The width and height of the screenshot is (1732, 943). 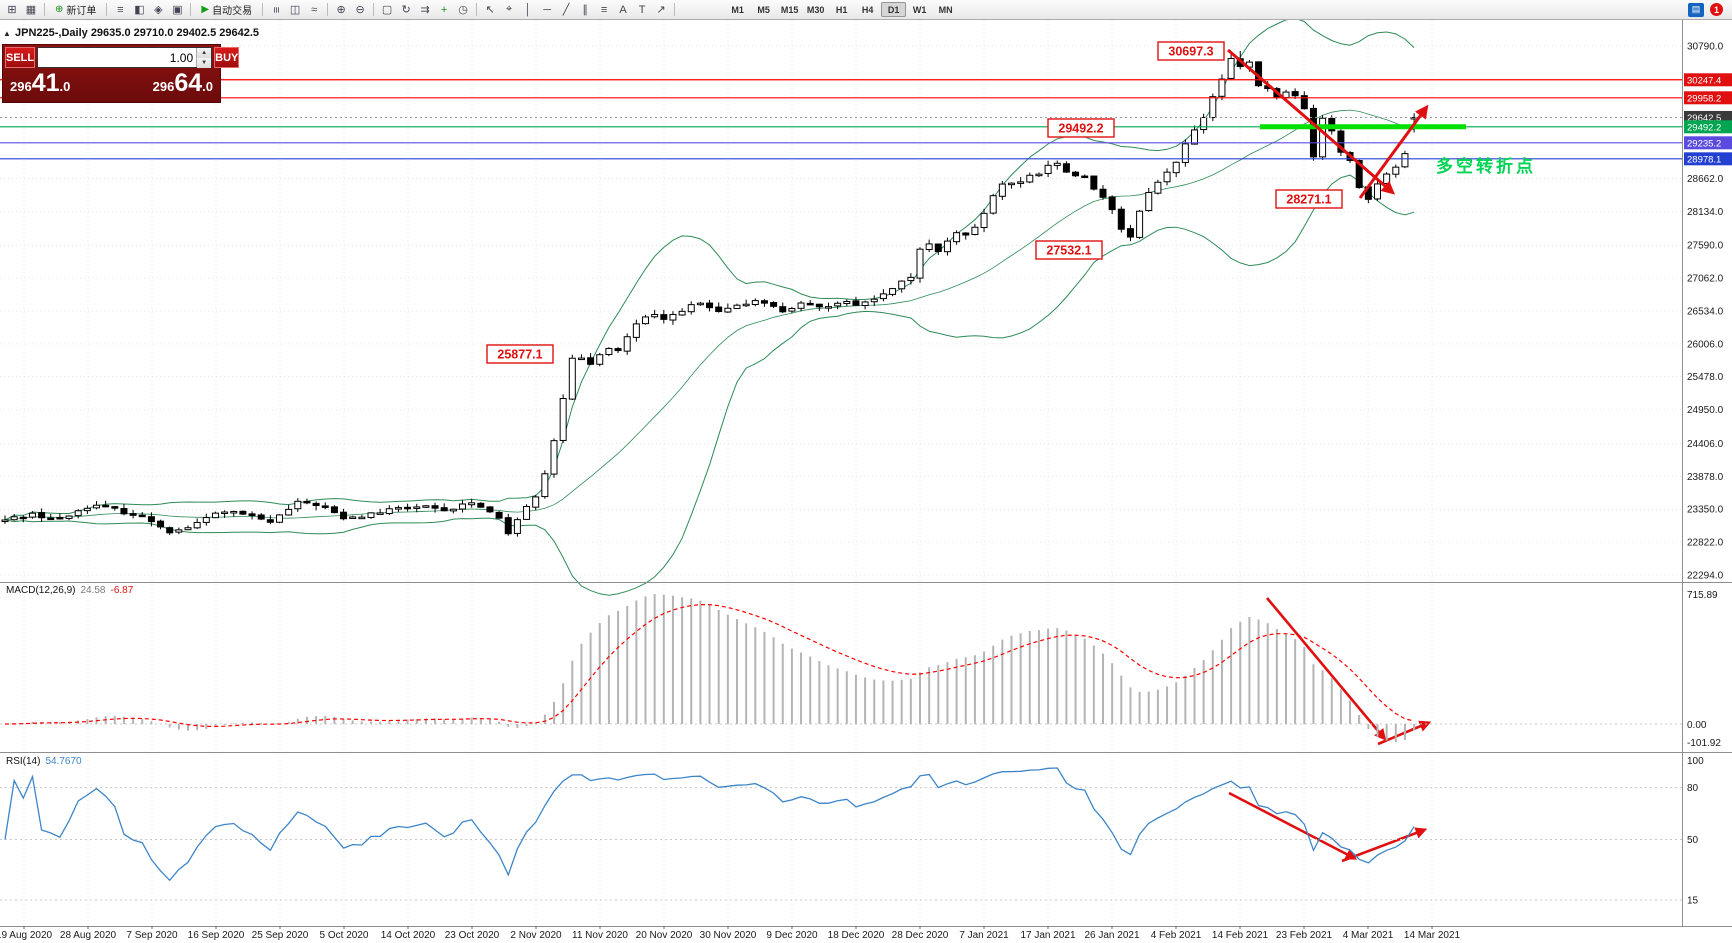 What do you see at coordinates (295, 10) in the screenshot?
I see `candle-chart-icon: ◫` at bounding box center [295, 10].